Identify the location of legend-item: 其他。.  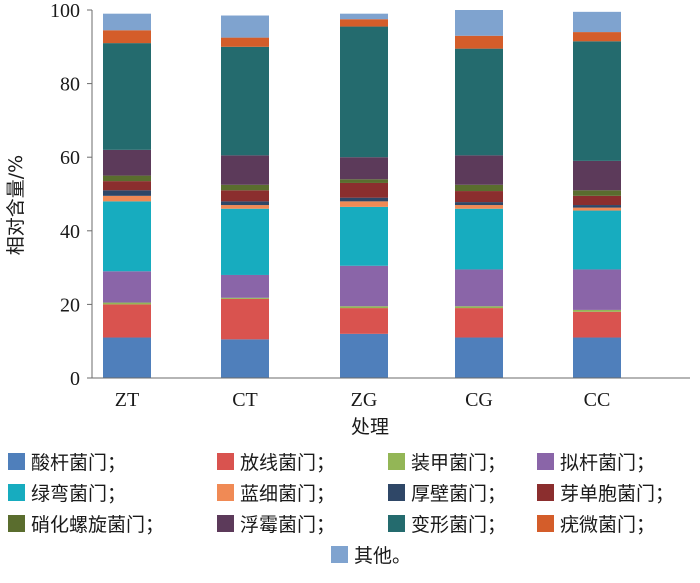
(371, 554).